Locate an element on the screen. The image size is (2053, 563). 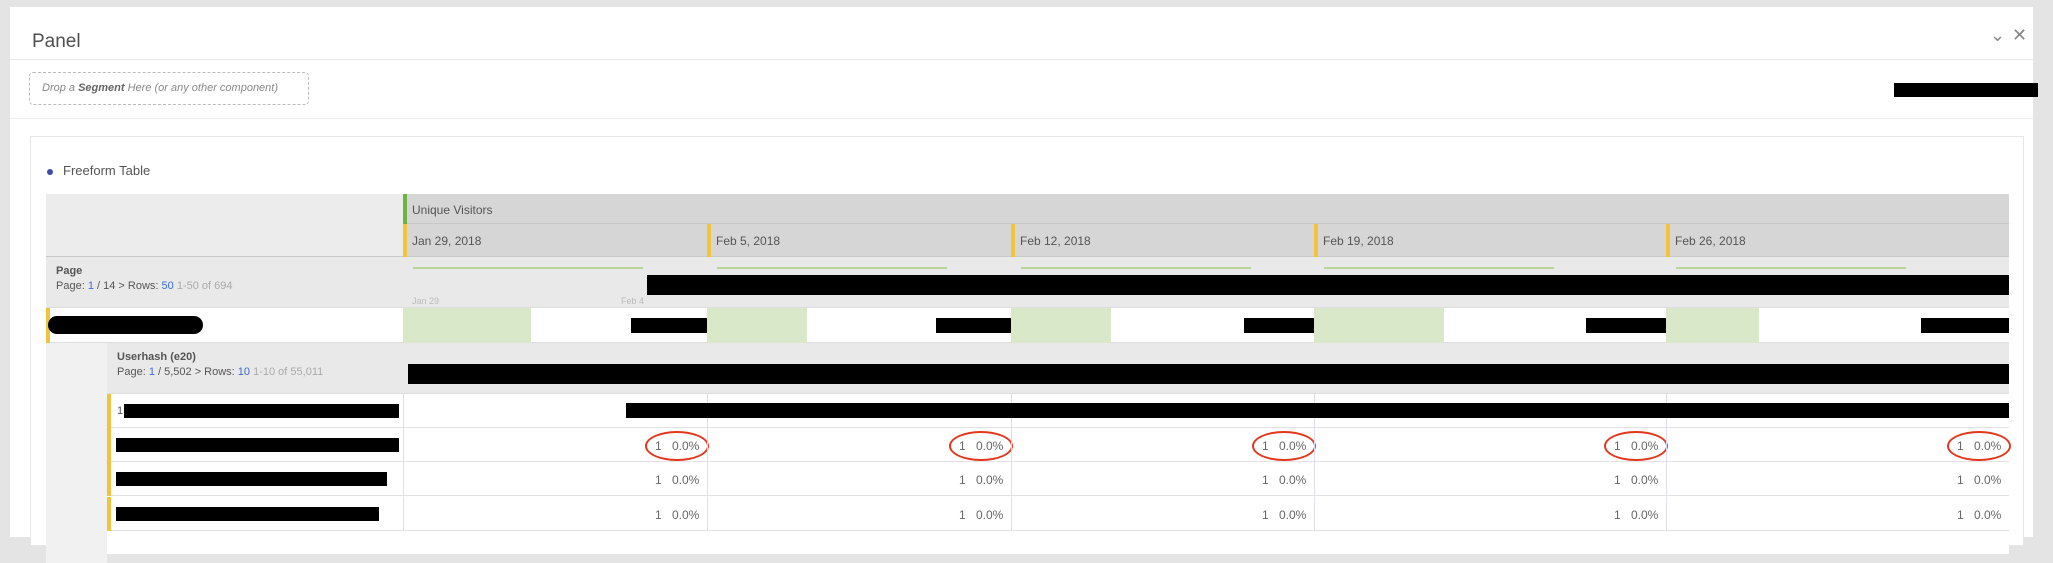
sparkline-label: Feb 4 is located at coordinates (633, 301).